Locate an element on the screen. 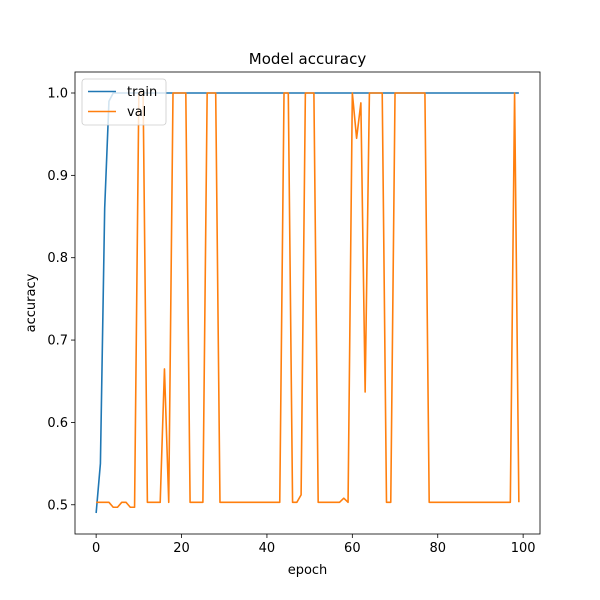 The image size is (600, 600). x-tick-label: 60 is located at coordinates (352, 548).